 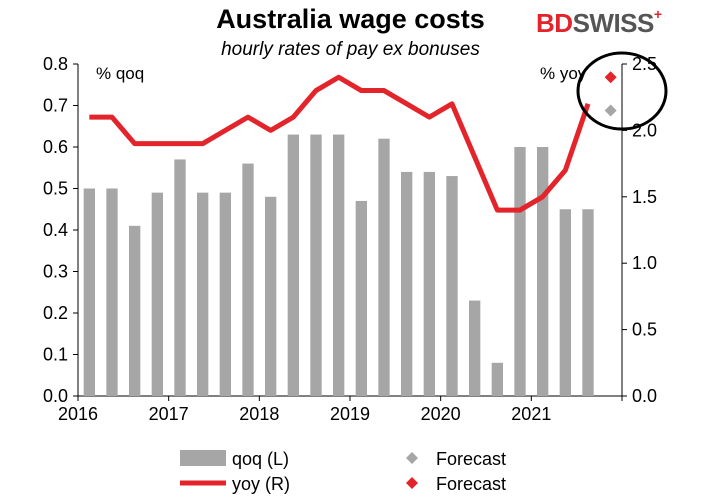 I want to click on logo-plus-icon: +, so click(x=657, y=14).